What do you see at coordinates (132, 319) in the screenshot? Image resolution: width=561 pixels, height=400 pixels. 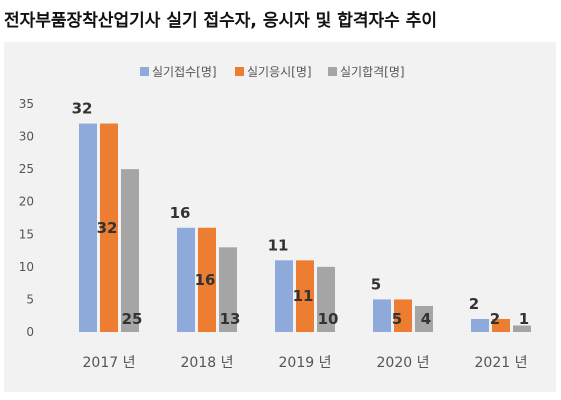 I see `data-label-2-0: 25` at bounding box center [132, 319].